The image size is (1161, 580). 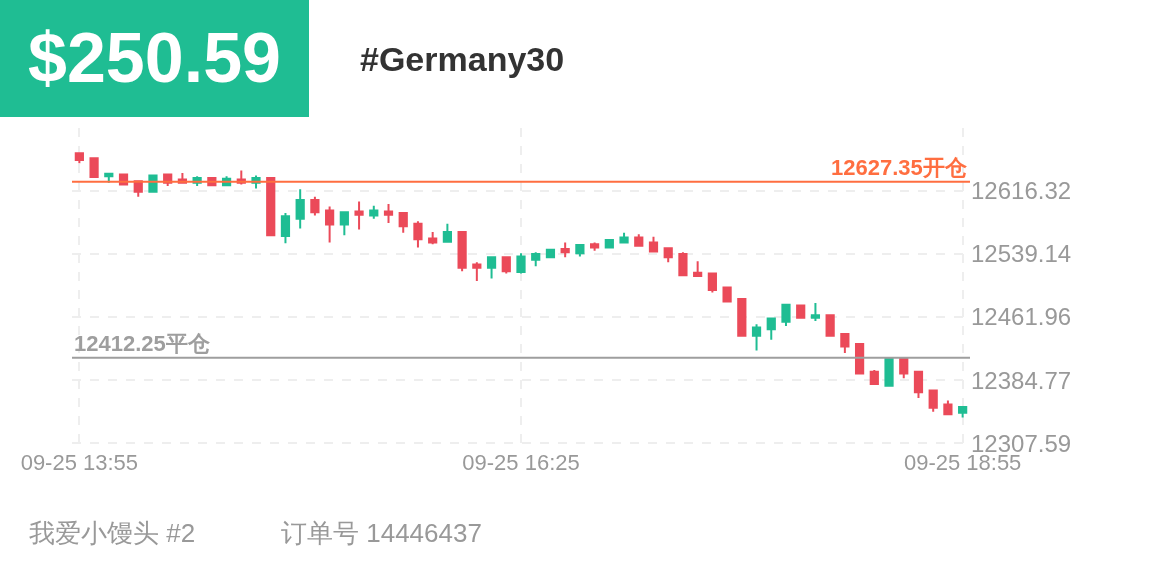 What do you see at coordinates (79, 462) in the screenshot?
I see `x-tick-label: 09-25 13:55` at bounding box center [79, 462].